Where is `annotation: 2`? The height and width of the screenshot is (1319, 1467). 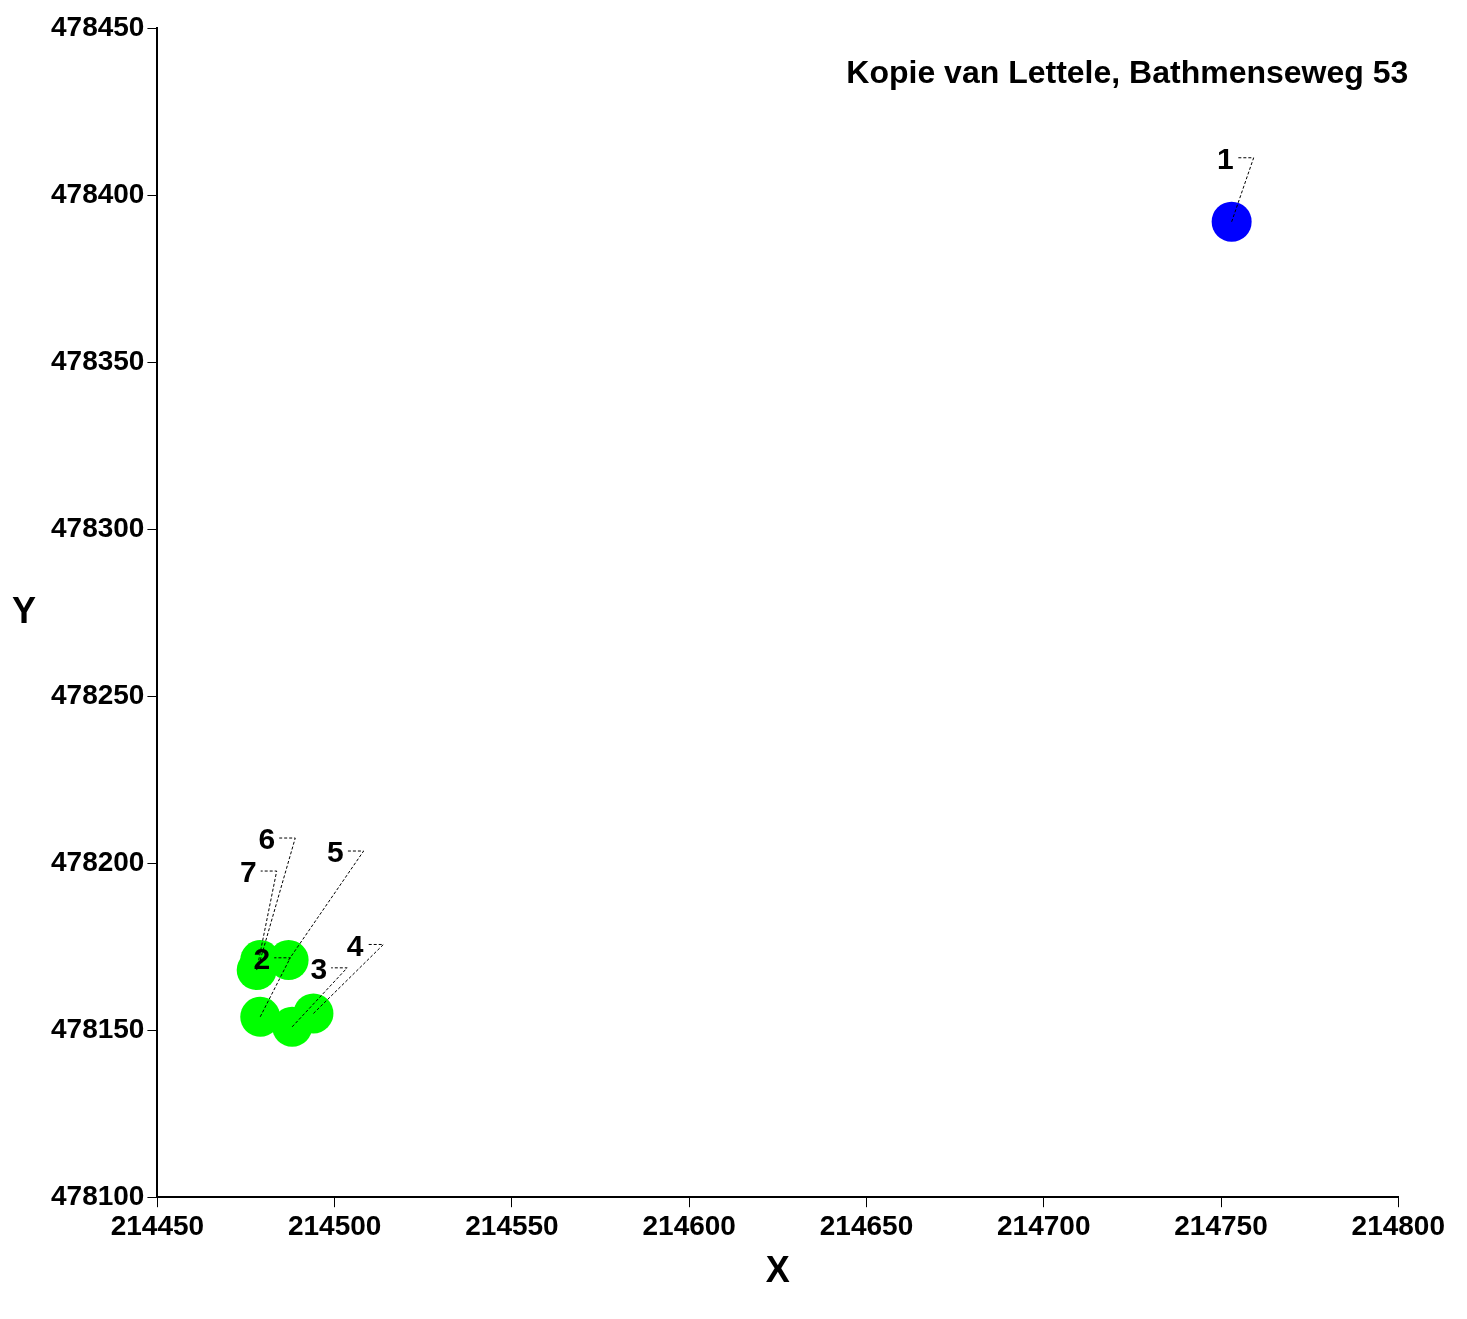 annotation: 2 is located at coordinates (262, 959).